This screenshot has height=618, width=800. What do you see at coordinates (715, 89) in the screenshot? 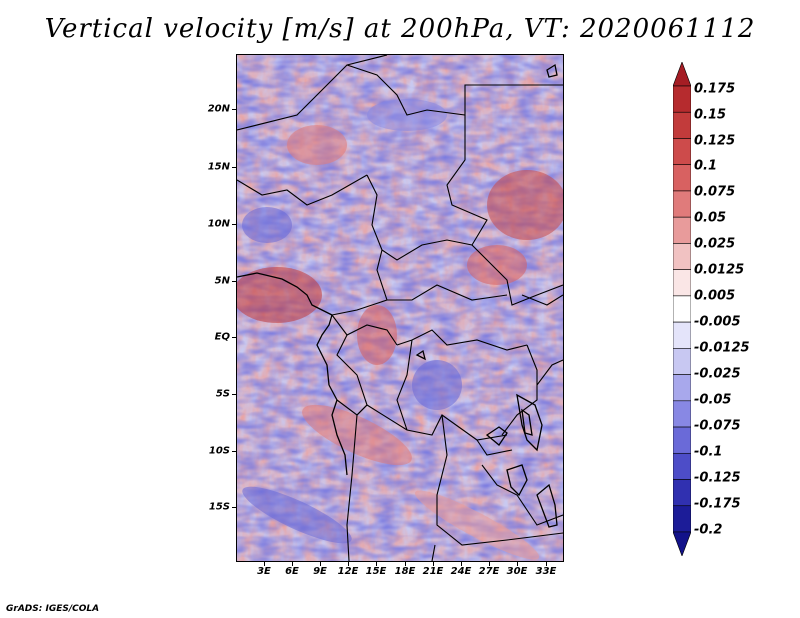
I see `colorbar-label: 0.175` at bounding box center [715, 89].